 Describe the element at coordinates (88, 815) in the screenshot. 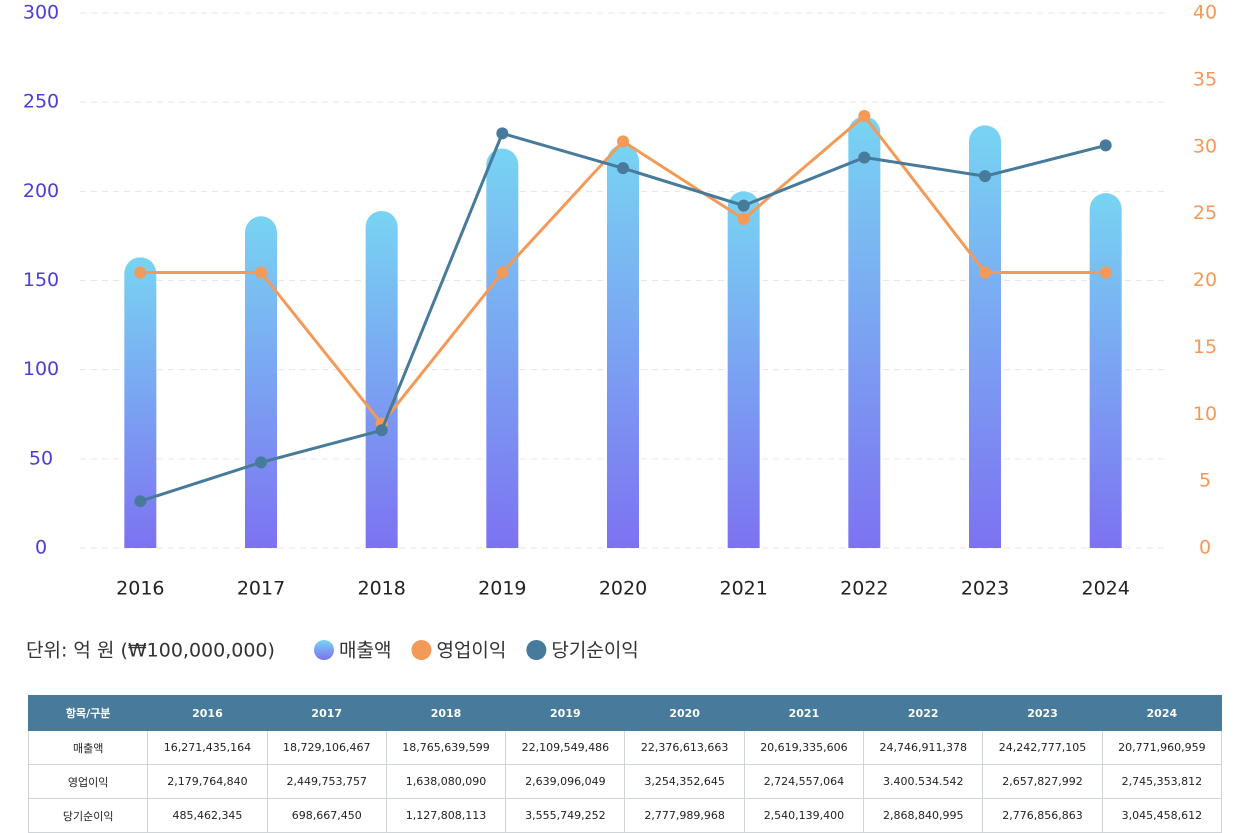

I see `cell: 당기순이익` at that location.